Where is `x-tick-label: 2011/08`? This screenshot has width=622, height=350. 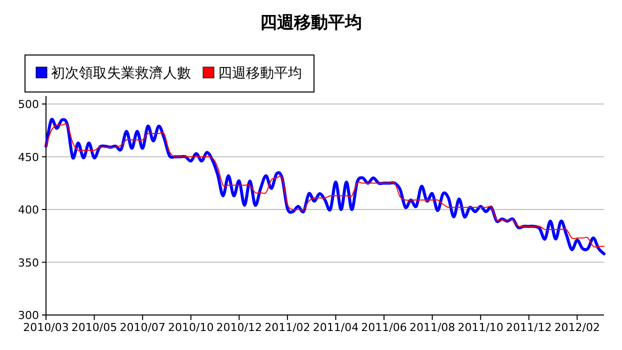 x-tick-label: 2011/08 is located at coordinates (432, 327).